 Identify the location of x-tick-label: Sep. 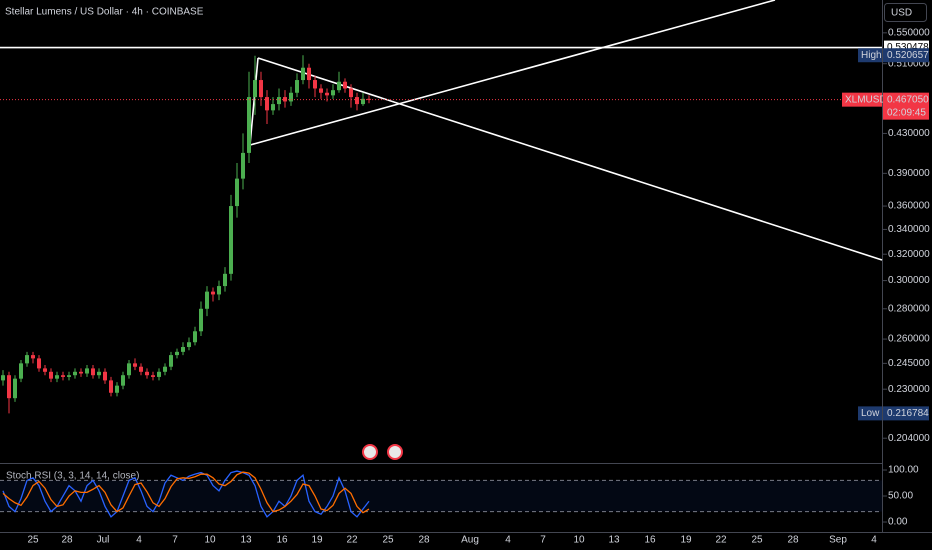
(838, 540).